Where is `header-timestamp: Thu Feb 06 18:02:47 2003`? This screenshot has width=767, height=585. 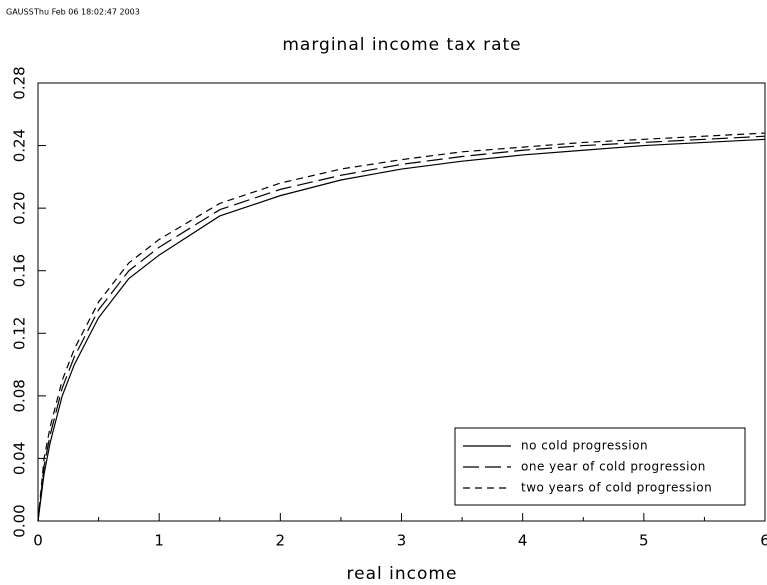
header-timestamp: Thu Feb 06 18:02:47 2003 is located at coordinates (86, 12).